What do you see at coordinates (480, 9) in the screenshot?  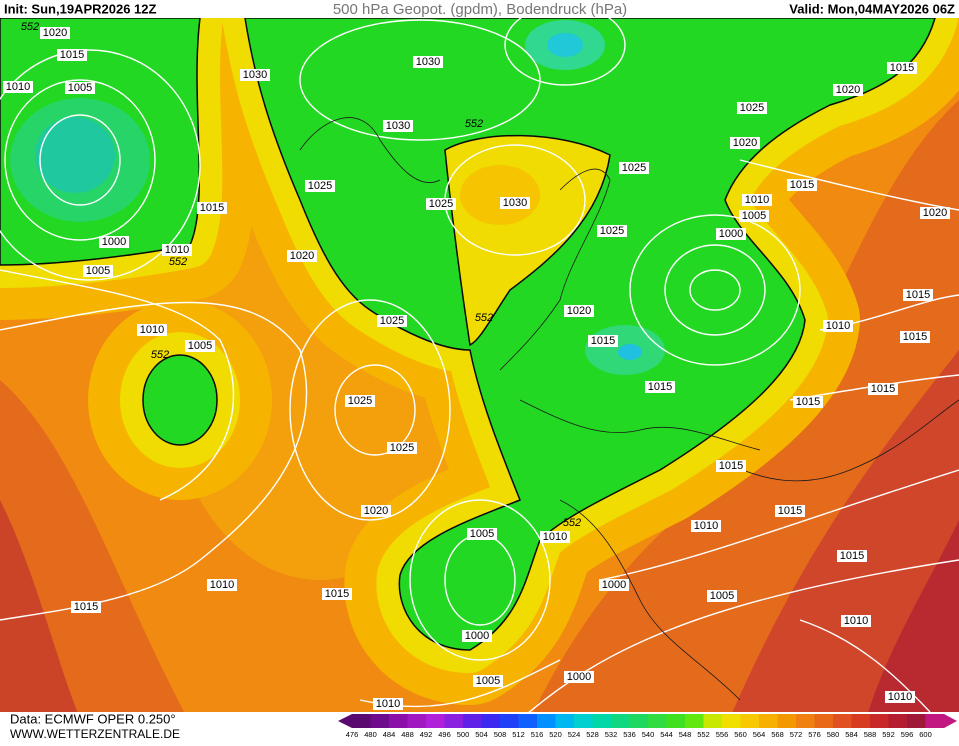 I see `map-title: 500 hPa Geopot. (gpdm), Bodendruck (hPa)` at bounding box center [480, 9].